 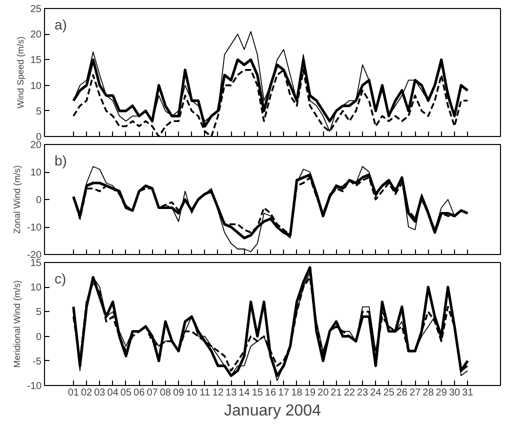 What do you see at coordinates (152, 393) in the screenshot?
I see `x-tick-label: 07` at bounding box center [152, 393].